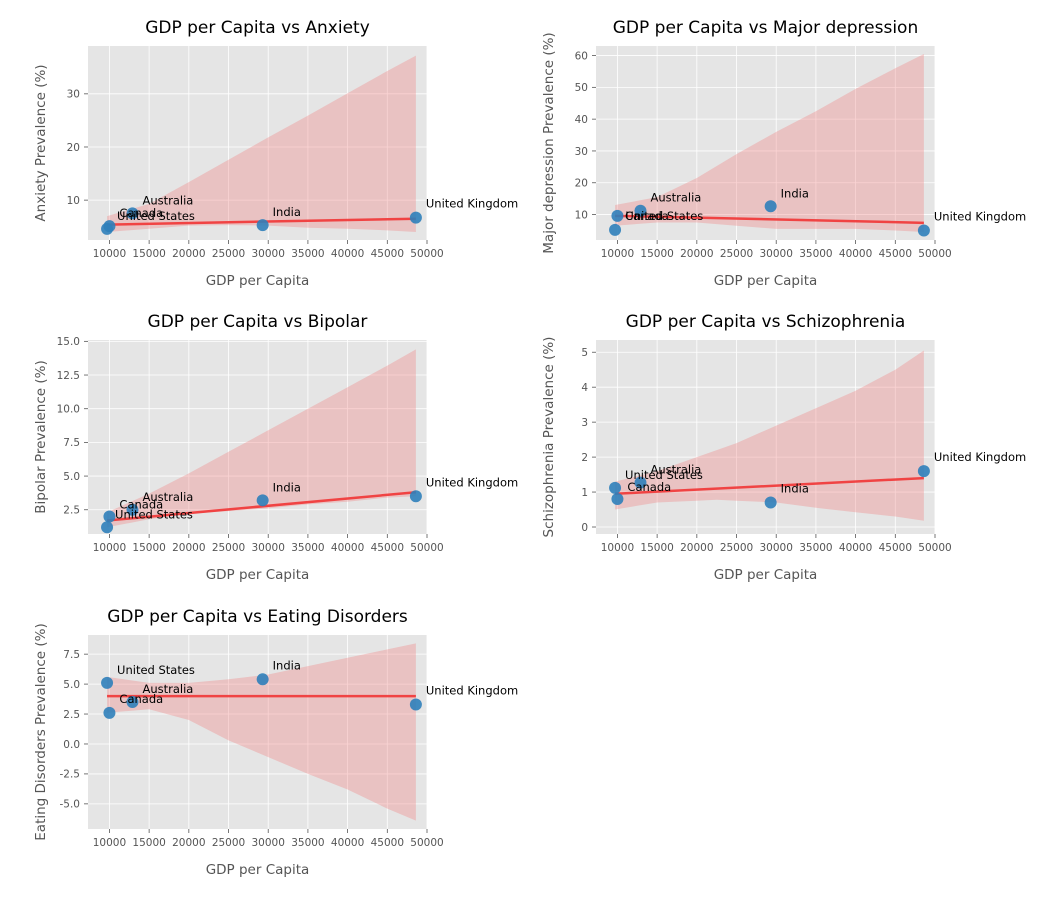  I want to click on chart-title: GDP per Capita vs Anxiety, so click(257, 28).